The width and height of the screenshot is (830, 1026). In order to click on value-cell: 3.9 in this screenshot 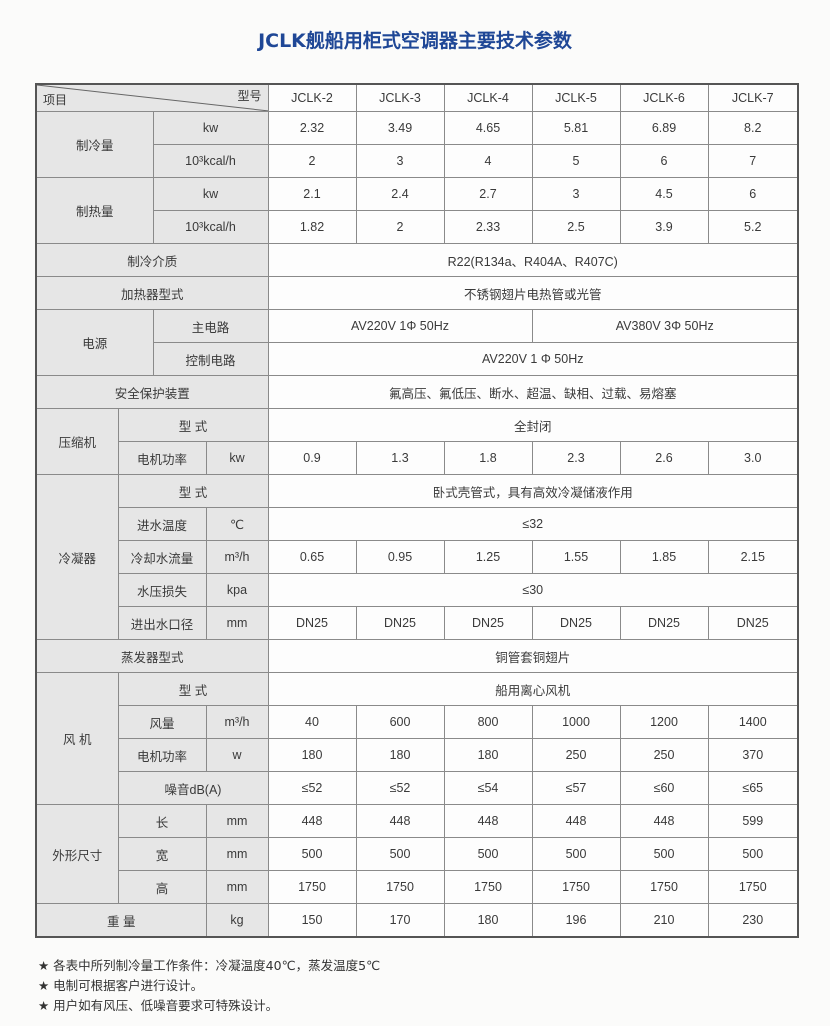, I will do `click(664, 227)`.